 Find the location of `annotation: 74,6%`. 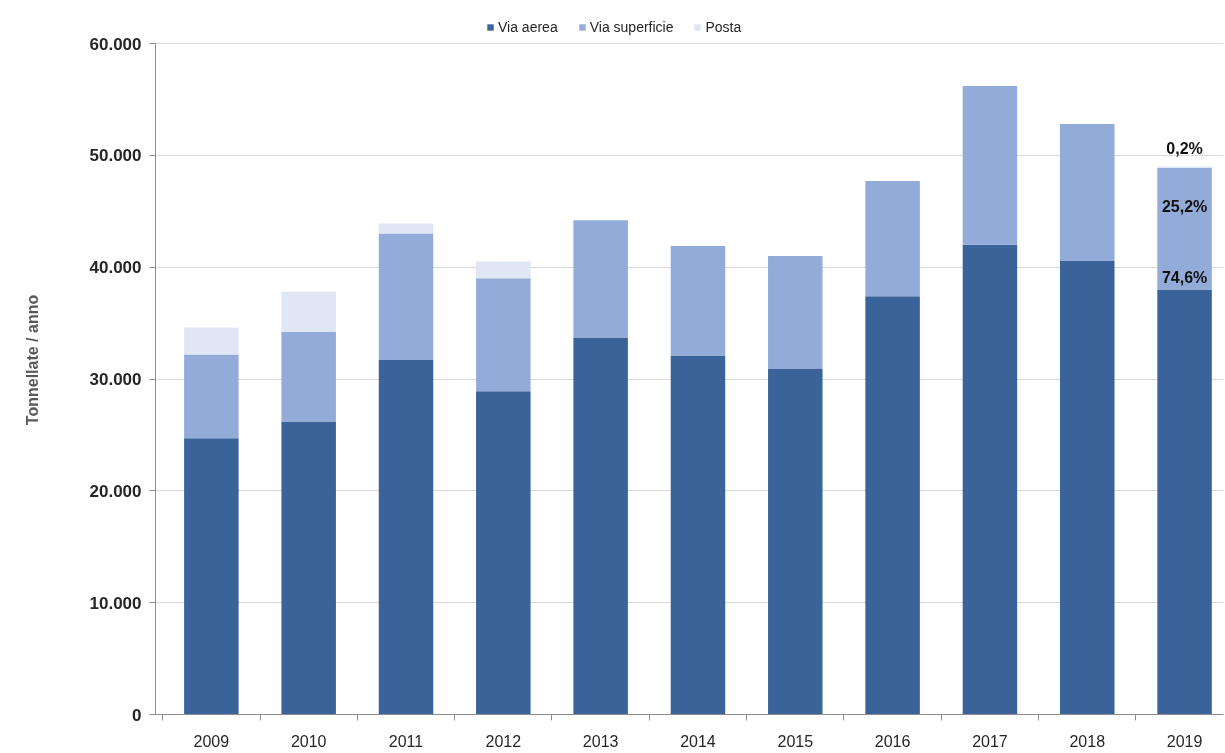

annotation: 74,6% is located at coordinates (1184, 277).